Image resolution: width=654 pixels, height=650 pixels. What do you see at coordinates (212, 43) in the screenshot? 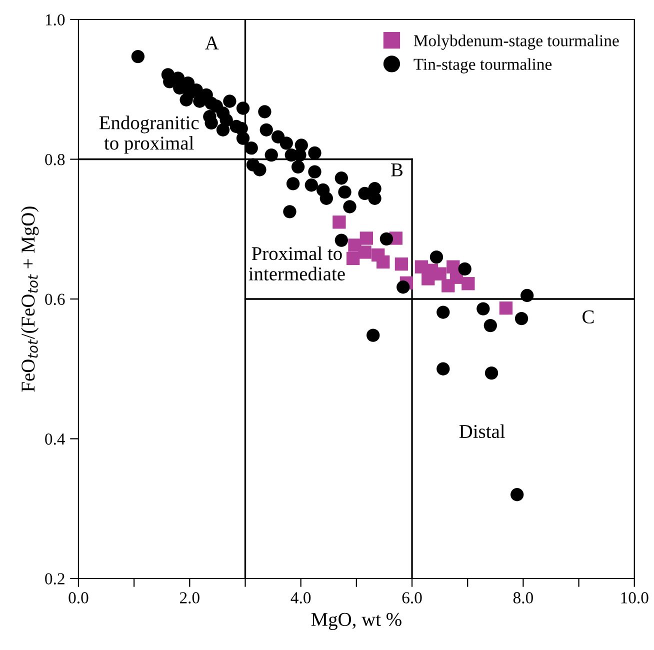
I see `annotation: A` at bounding box center [212, 43].